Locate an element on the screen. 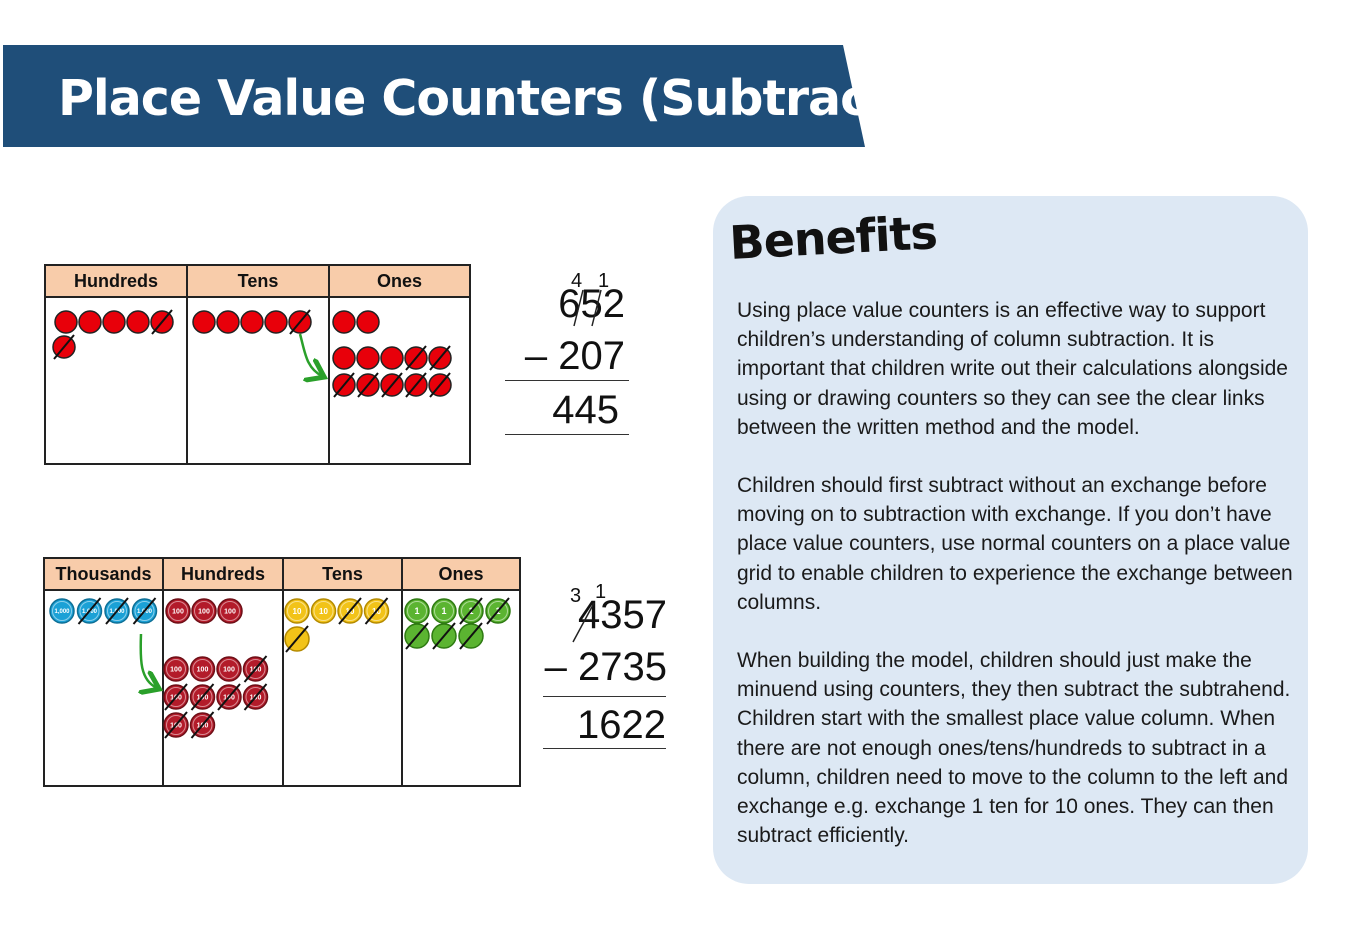  grid1-hundreds-column: Hundreds is located at coordinates (117, 364).